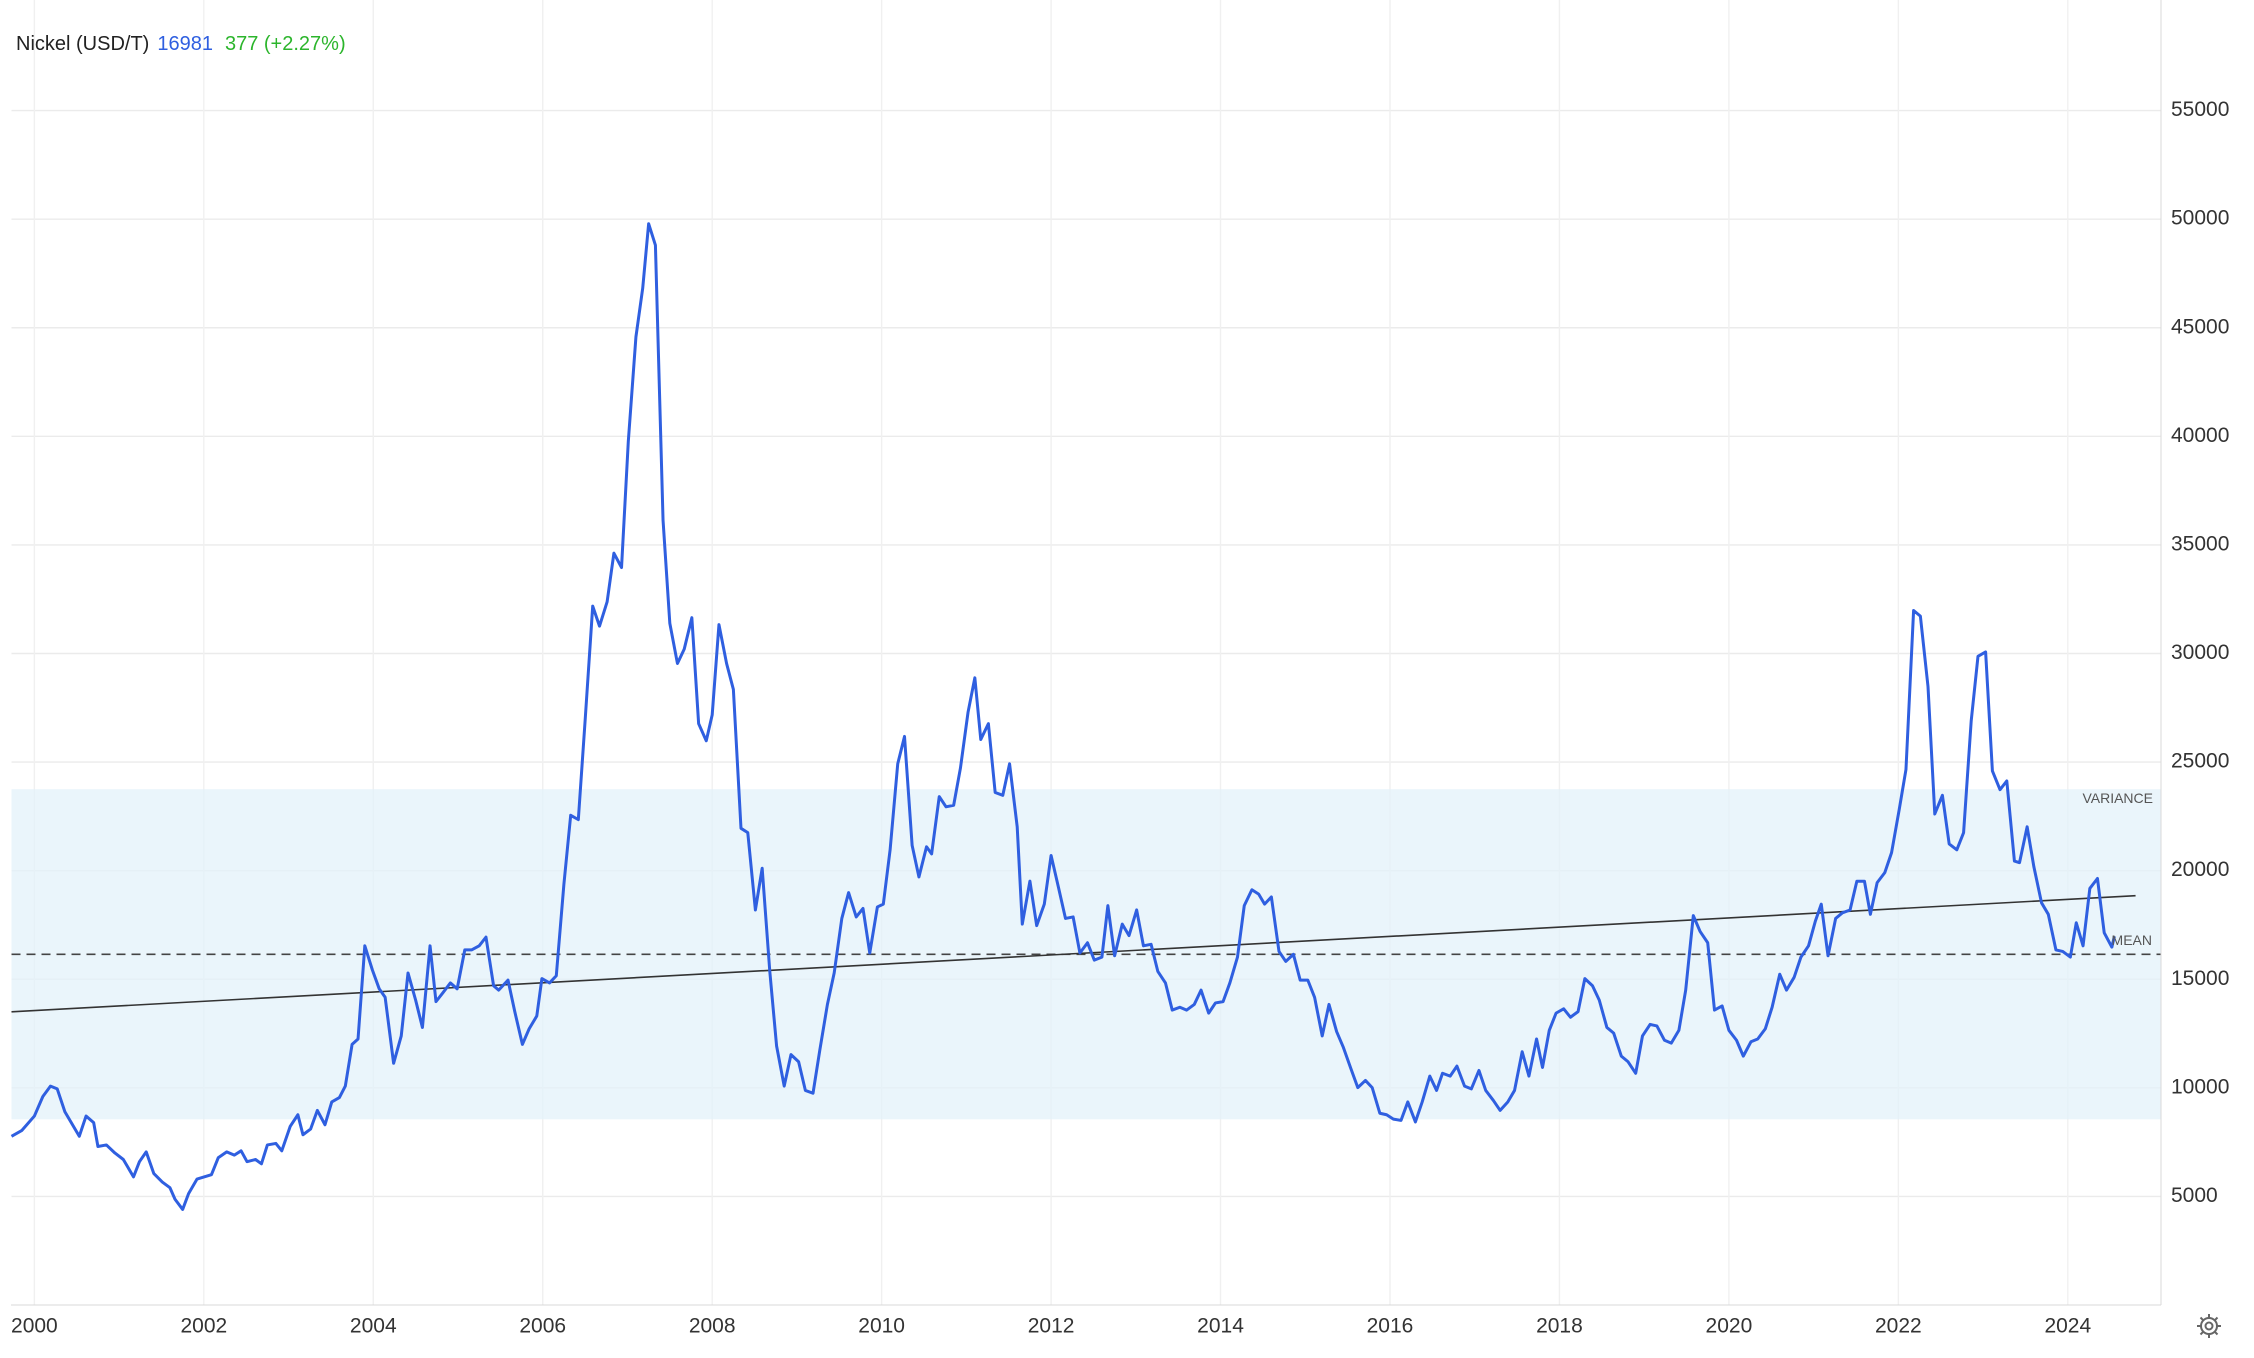 The height and width of the screenshot is (1358, 2254). What do you see at coordinates (2200, 326) in the screenshot?
I see `y-tick-label: 45000` at bounding box center [2200, 326].